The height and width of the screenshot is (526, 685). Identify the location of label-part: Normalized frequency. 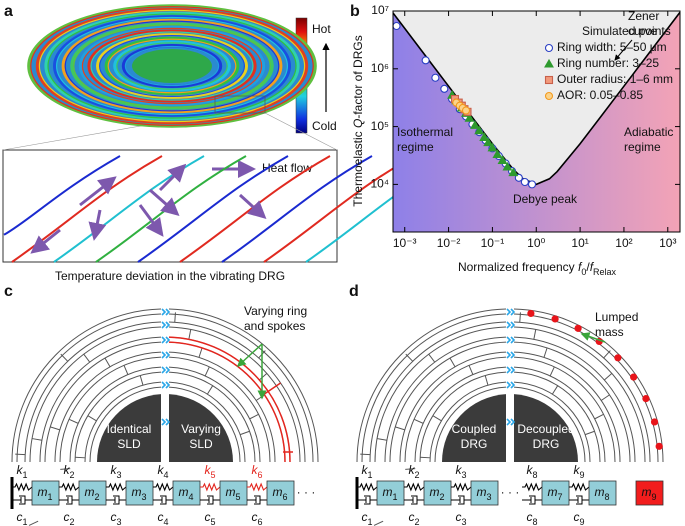
(518, 267).